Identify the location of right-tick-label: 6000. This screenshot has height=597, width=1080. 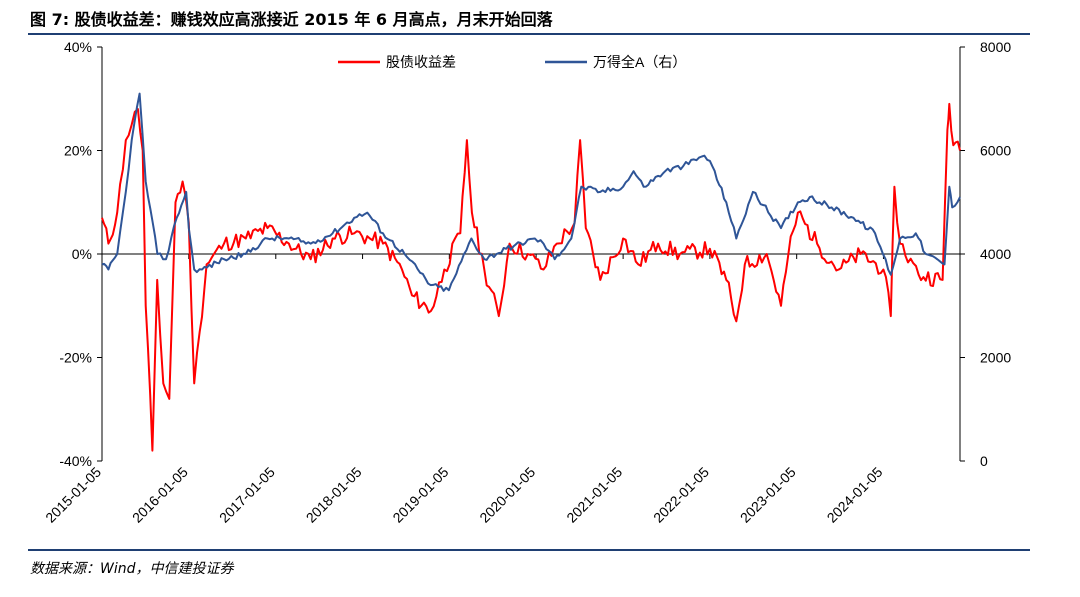
(995, 151).